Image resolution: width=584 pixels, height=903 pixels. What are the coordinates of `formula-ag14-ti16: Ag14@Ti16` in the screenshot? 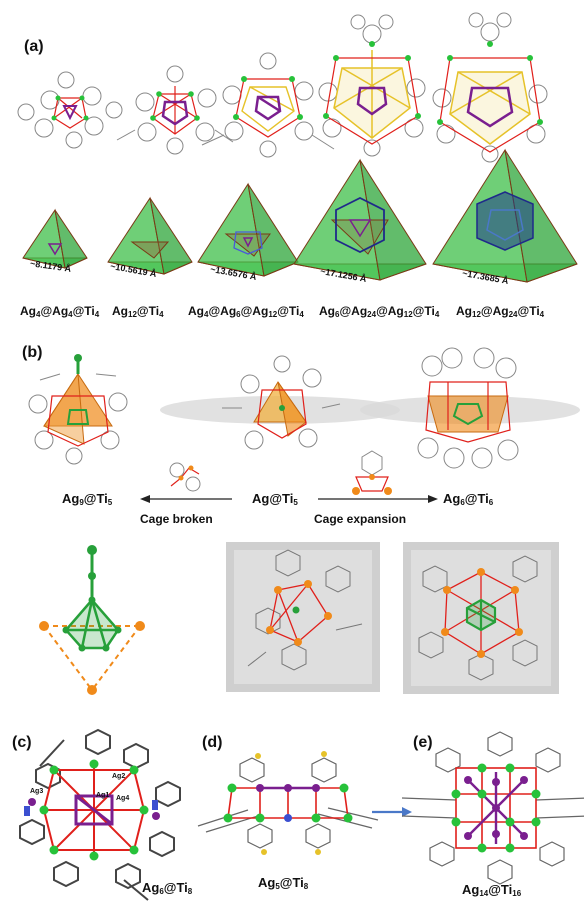 It's located at (492, 890).